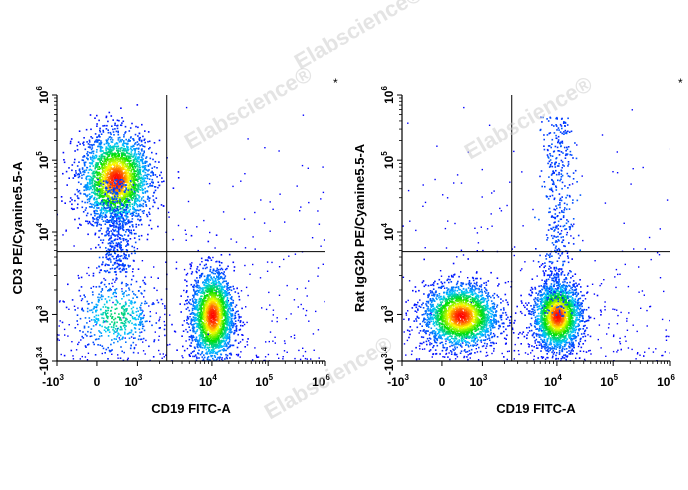 Image resolution: width=688 pixels, height=490 pixels. I want to click on y-axis-title: Rat IgG2b PE/Cyanine5.5-A, so click(359, 227).